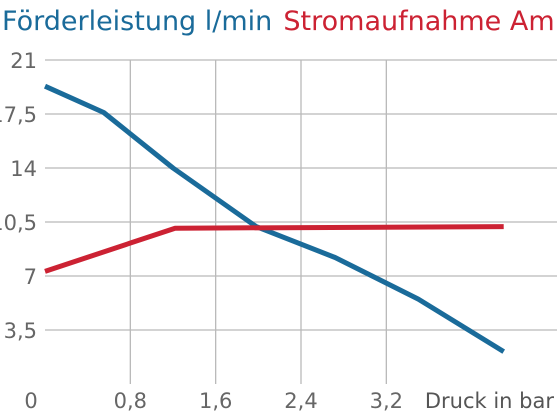  I want to click on y-axis-ticks: 3,5 7 10,5 14 17,5 21, so click(18, 196).